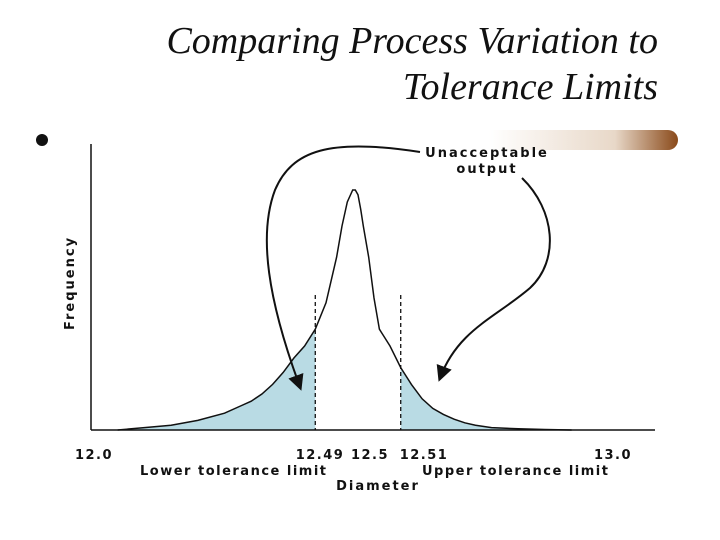 This screenshot has height=540, width=720. I want to click on y-axis-label: Frequency, so click(70, 283).